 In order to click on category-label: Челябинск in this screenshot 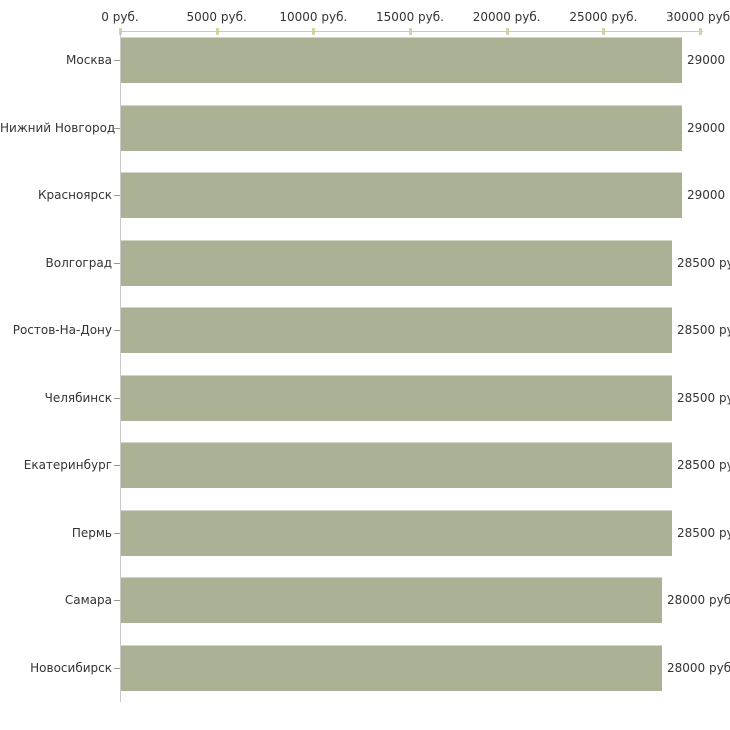, I will do `click(78, 398)`.